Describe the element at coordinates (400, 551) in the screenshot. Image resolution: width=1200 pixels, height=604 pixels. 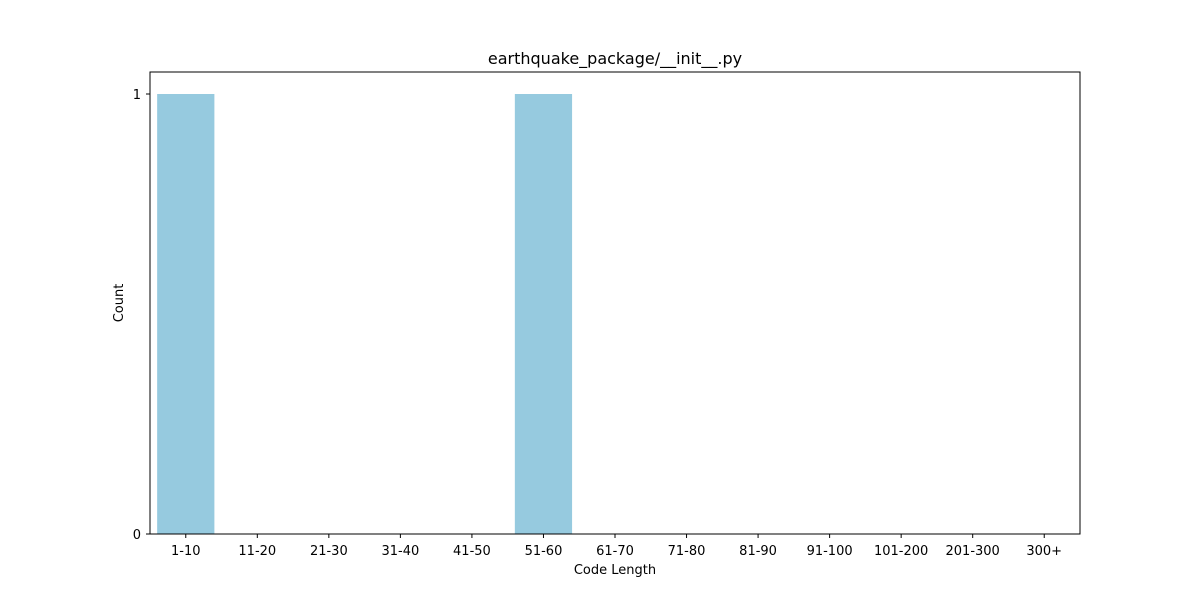
I see `x-tick-label: 31-40` at that location.